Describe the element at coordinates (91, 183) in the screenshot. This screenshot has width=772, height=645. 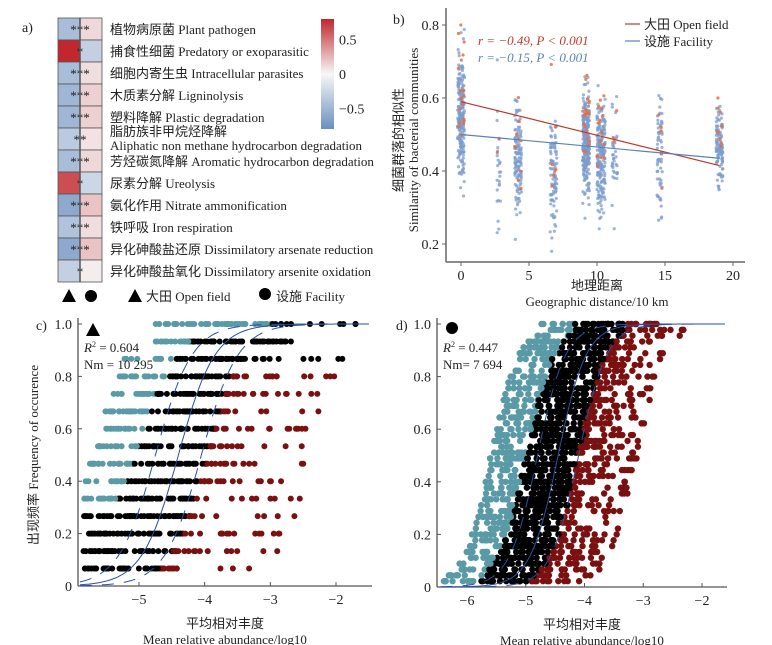
I see `heatmap-cell` at that location.